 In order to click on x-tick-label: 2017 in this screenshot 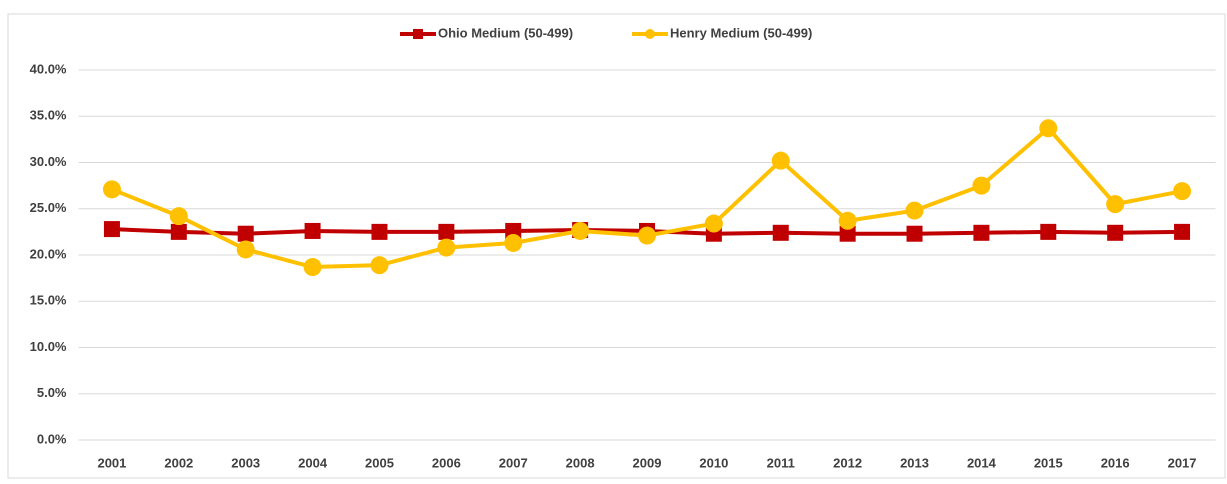, I will do `click(1182, 462)`.